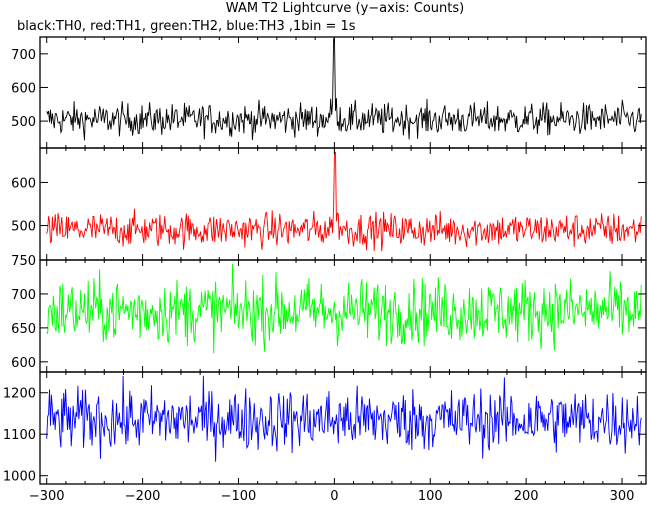  I want to click on x-tick-label: 200, so click(526, 496).